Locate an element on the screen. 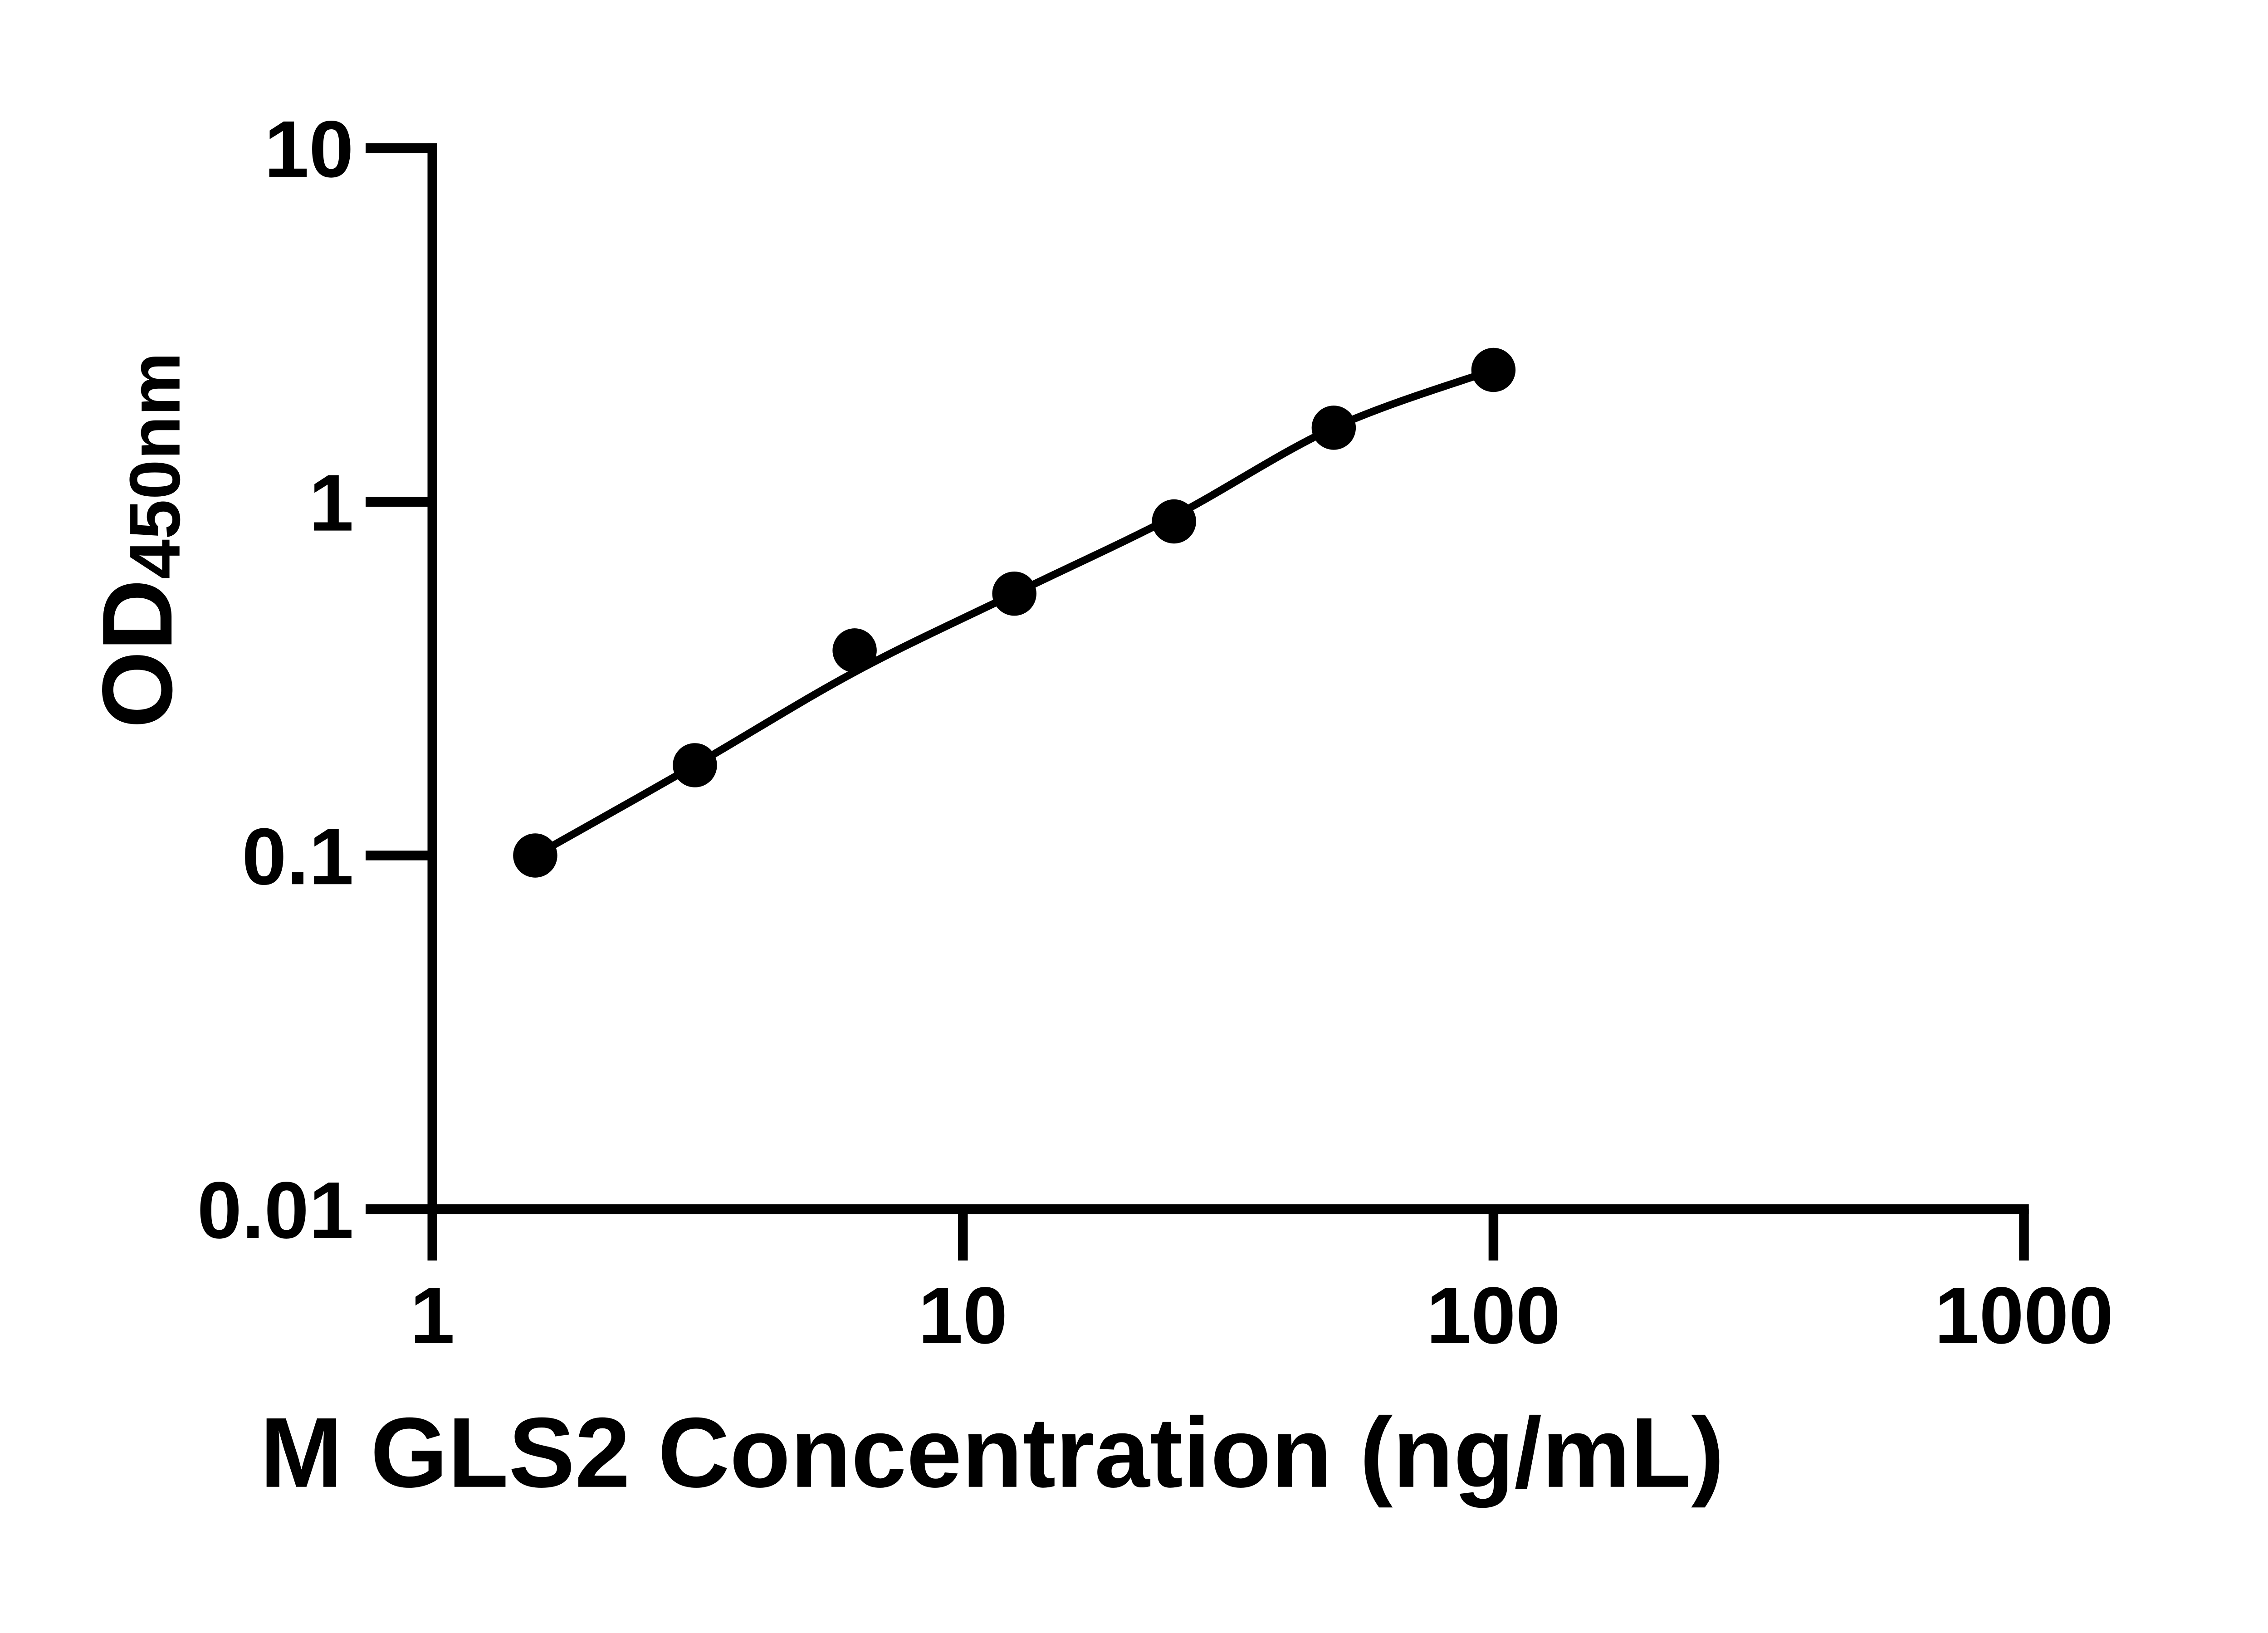 The image size is (2268, 1633). x-tick-label: 1 is located at coordinates (433, 1315).